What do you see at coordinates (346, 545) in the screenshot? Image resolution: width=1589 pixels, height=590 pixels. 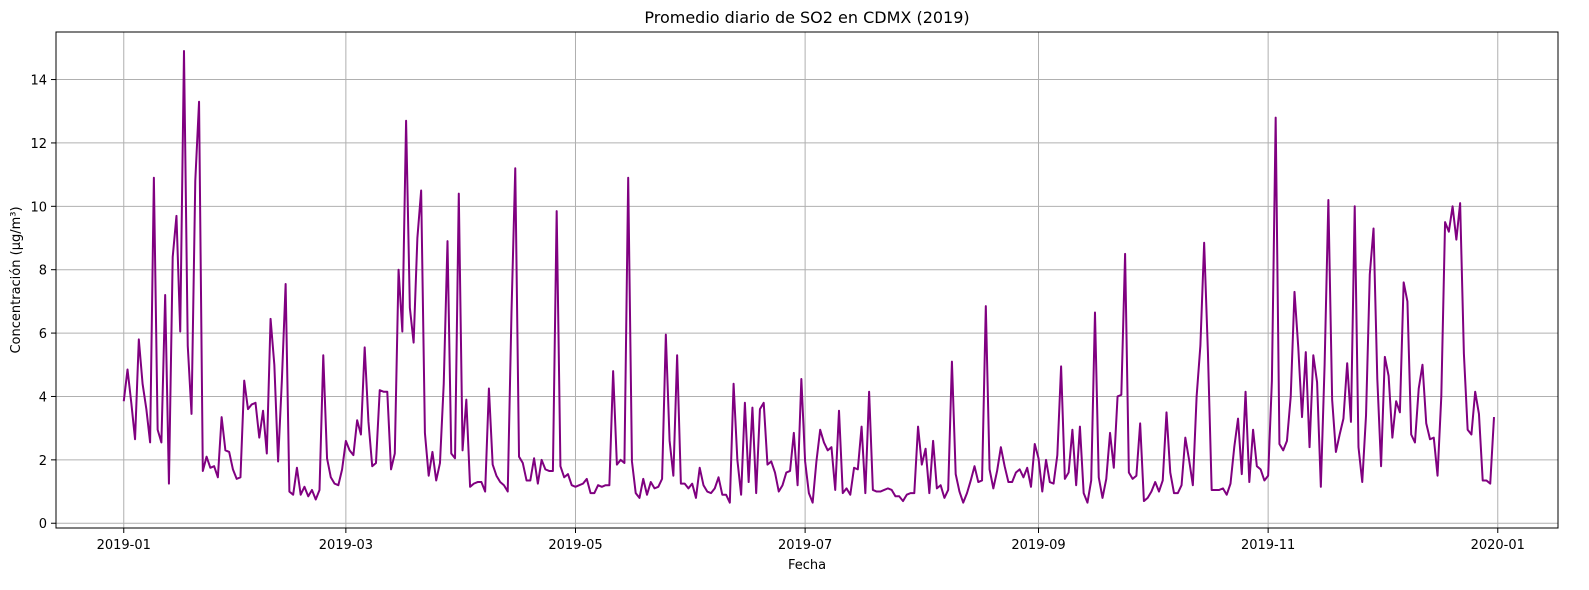 I see `x-tick-label: 2019-03` at bounding box center [346, 545].